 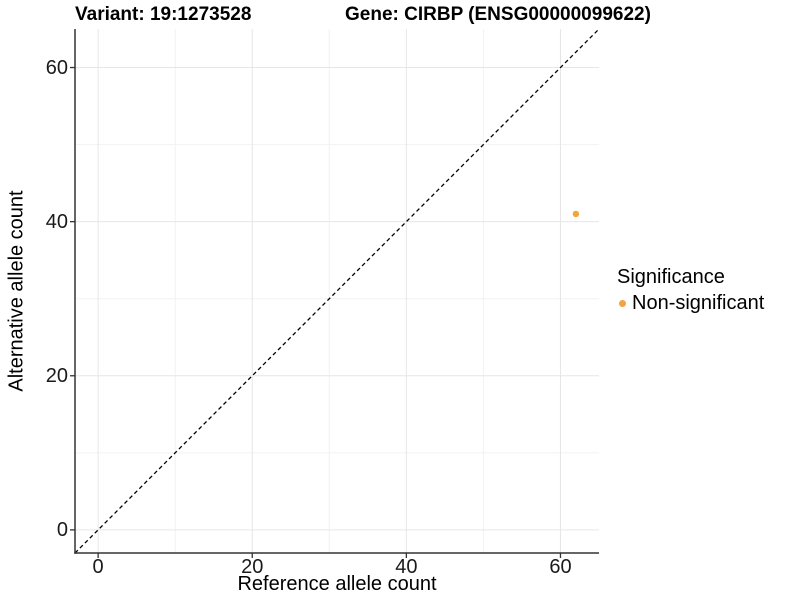 What do you see at coordinates (98, 567) in the screenshot?
I see `x-tick-label: 0` at bounding box center [98, 567].